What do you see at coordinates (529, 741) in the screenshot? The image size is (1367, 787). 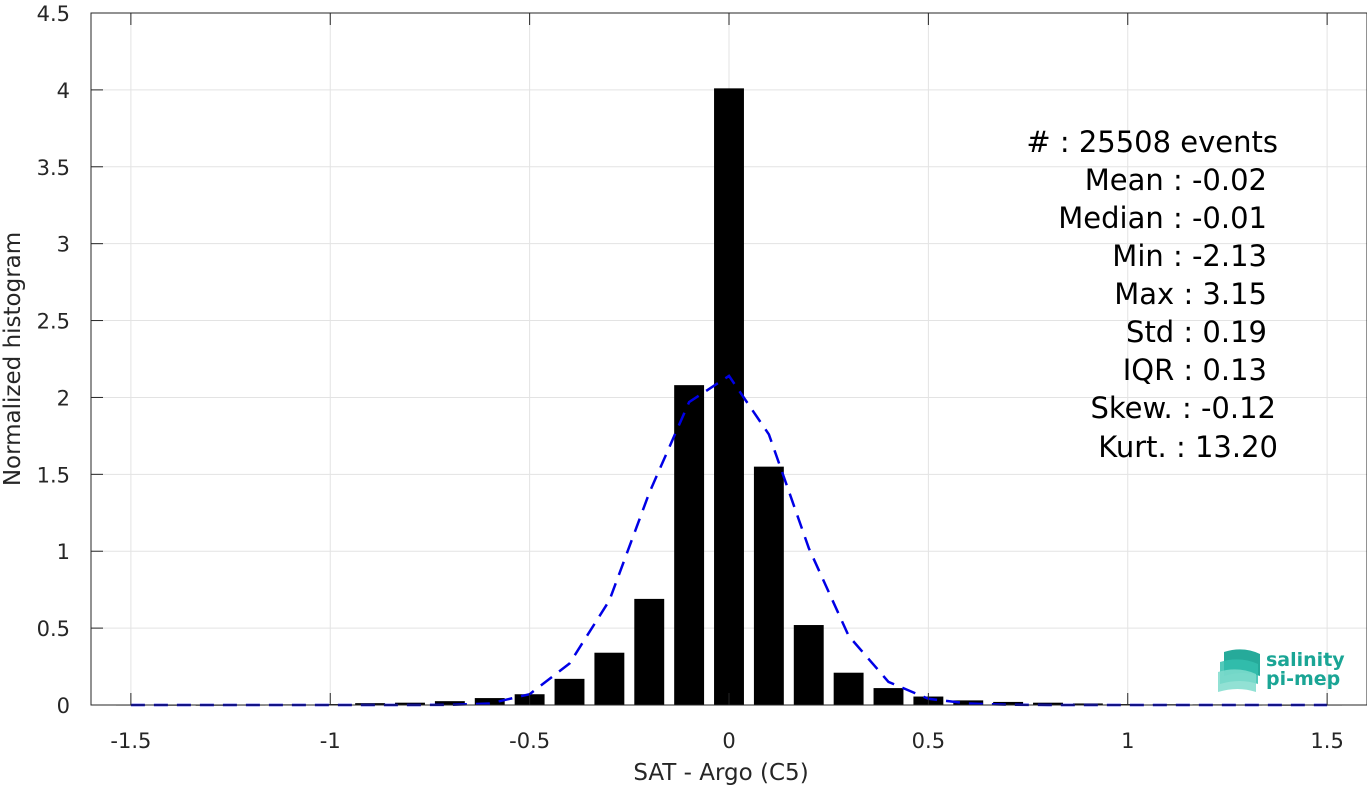 I see `x-tick-label: -0.5` at bounding box center [529, 741].